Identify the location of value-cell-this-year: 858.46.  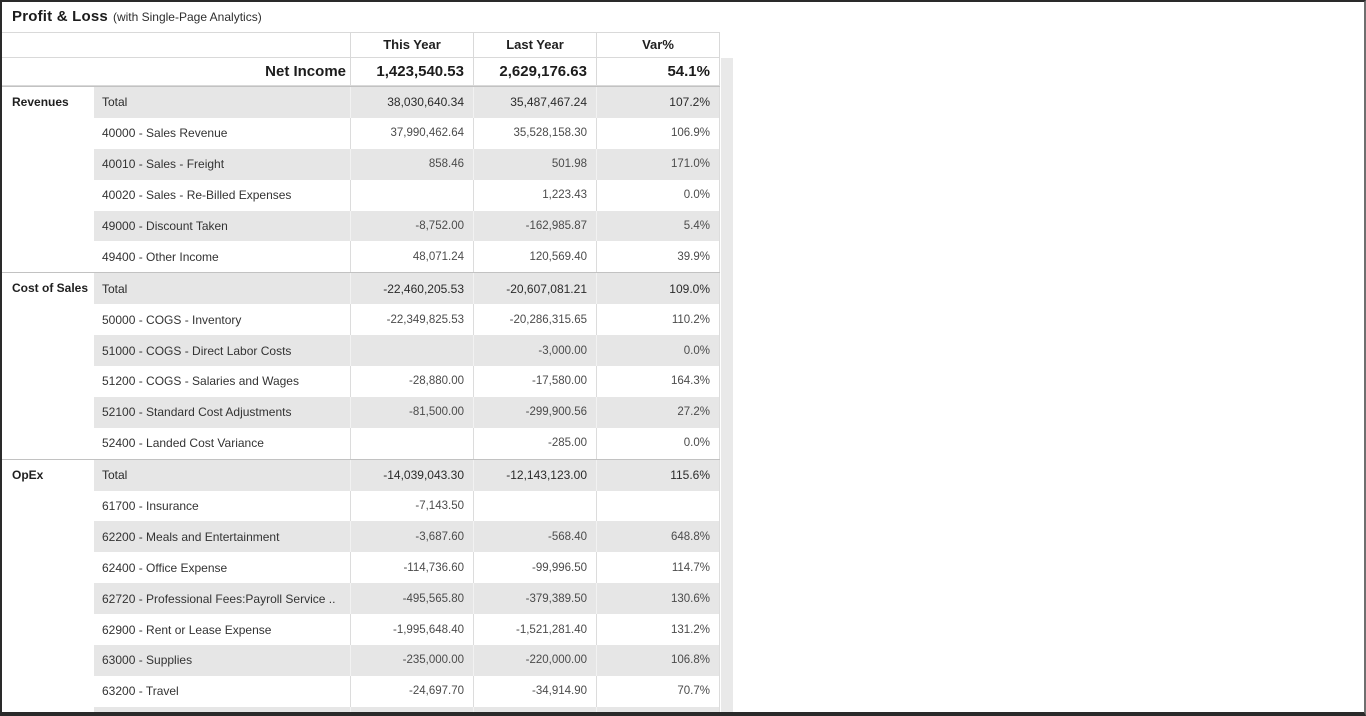
(411, 164).